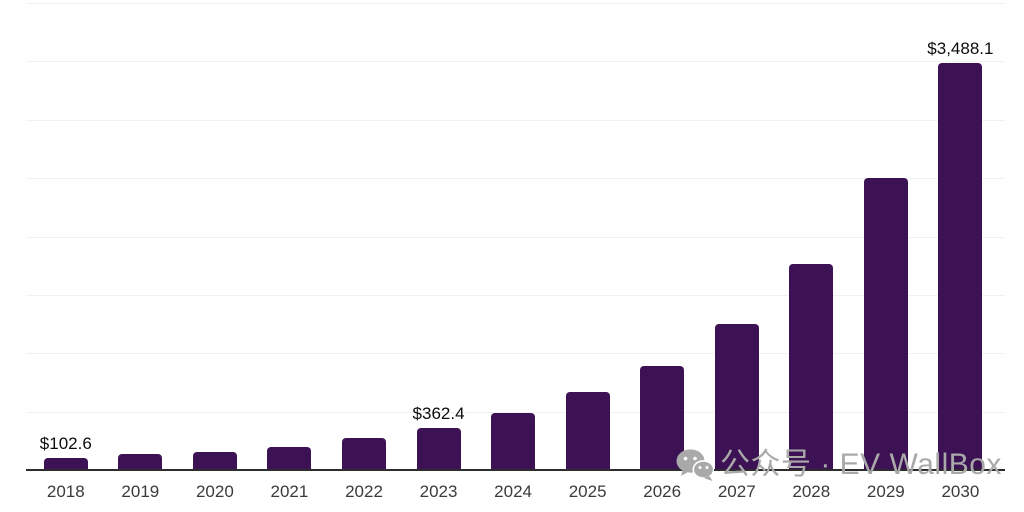  I want to click on x-tick-2026: 2026, so click(662, 491).